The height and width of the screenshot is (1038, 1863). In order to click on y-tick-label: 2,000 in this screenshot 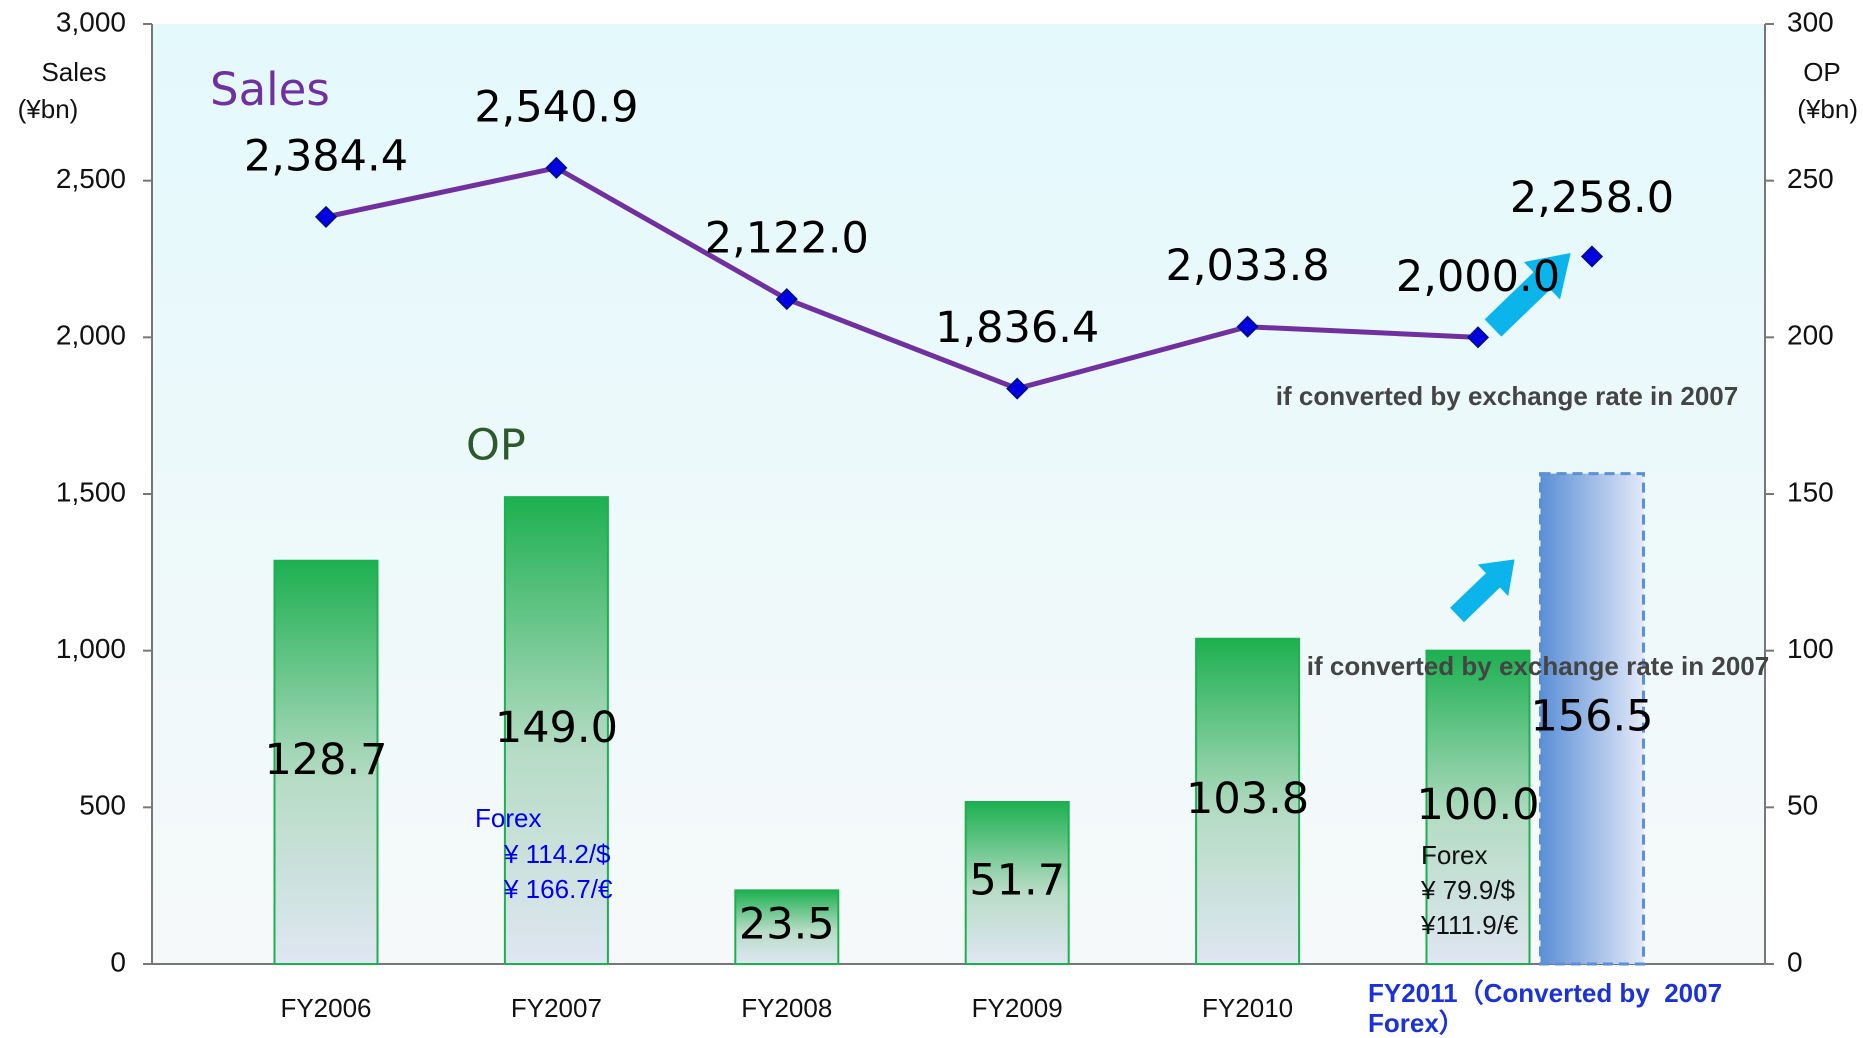, I will do `click(91, 335)`.